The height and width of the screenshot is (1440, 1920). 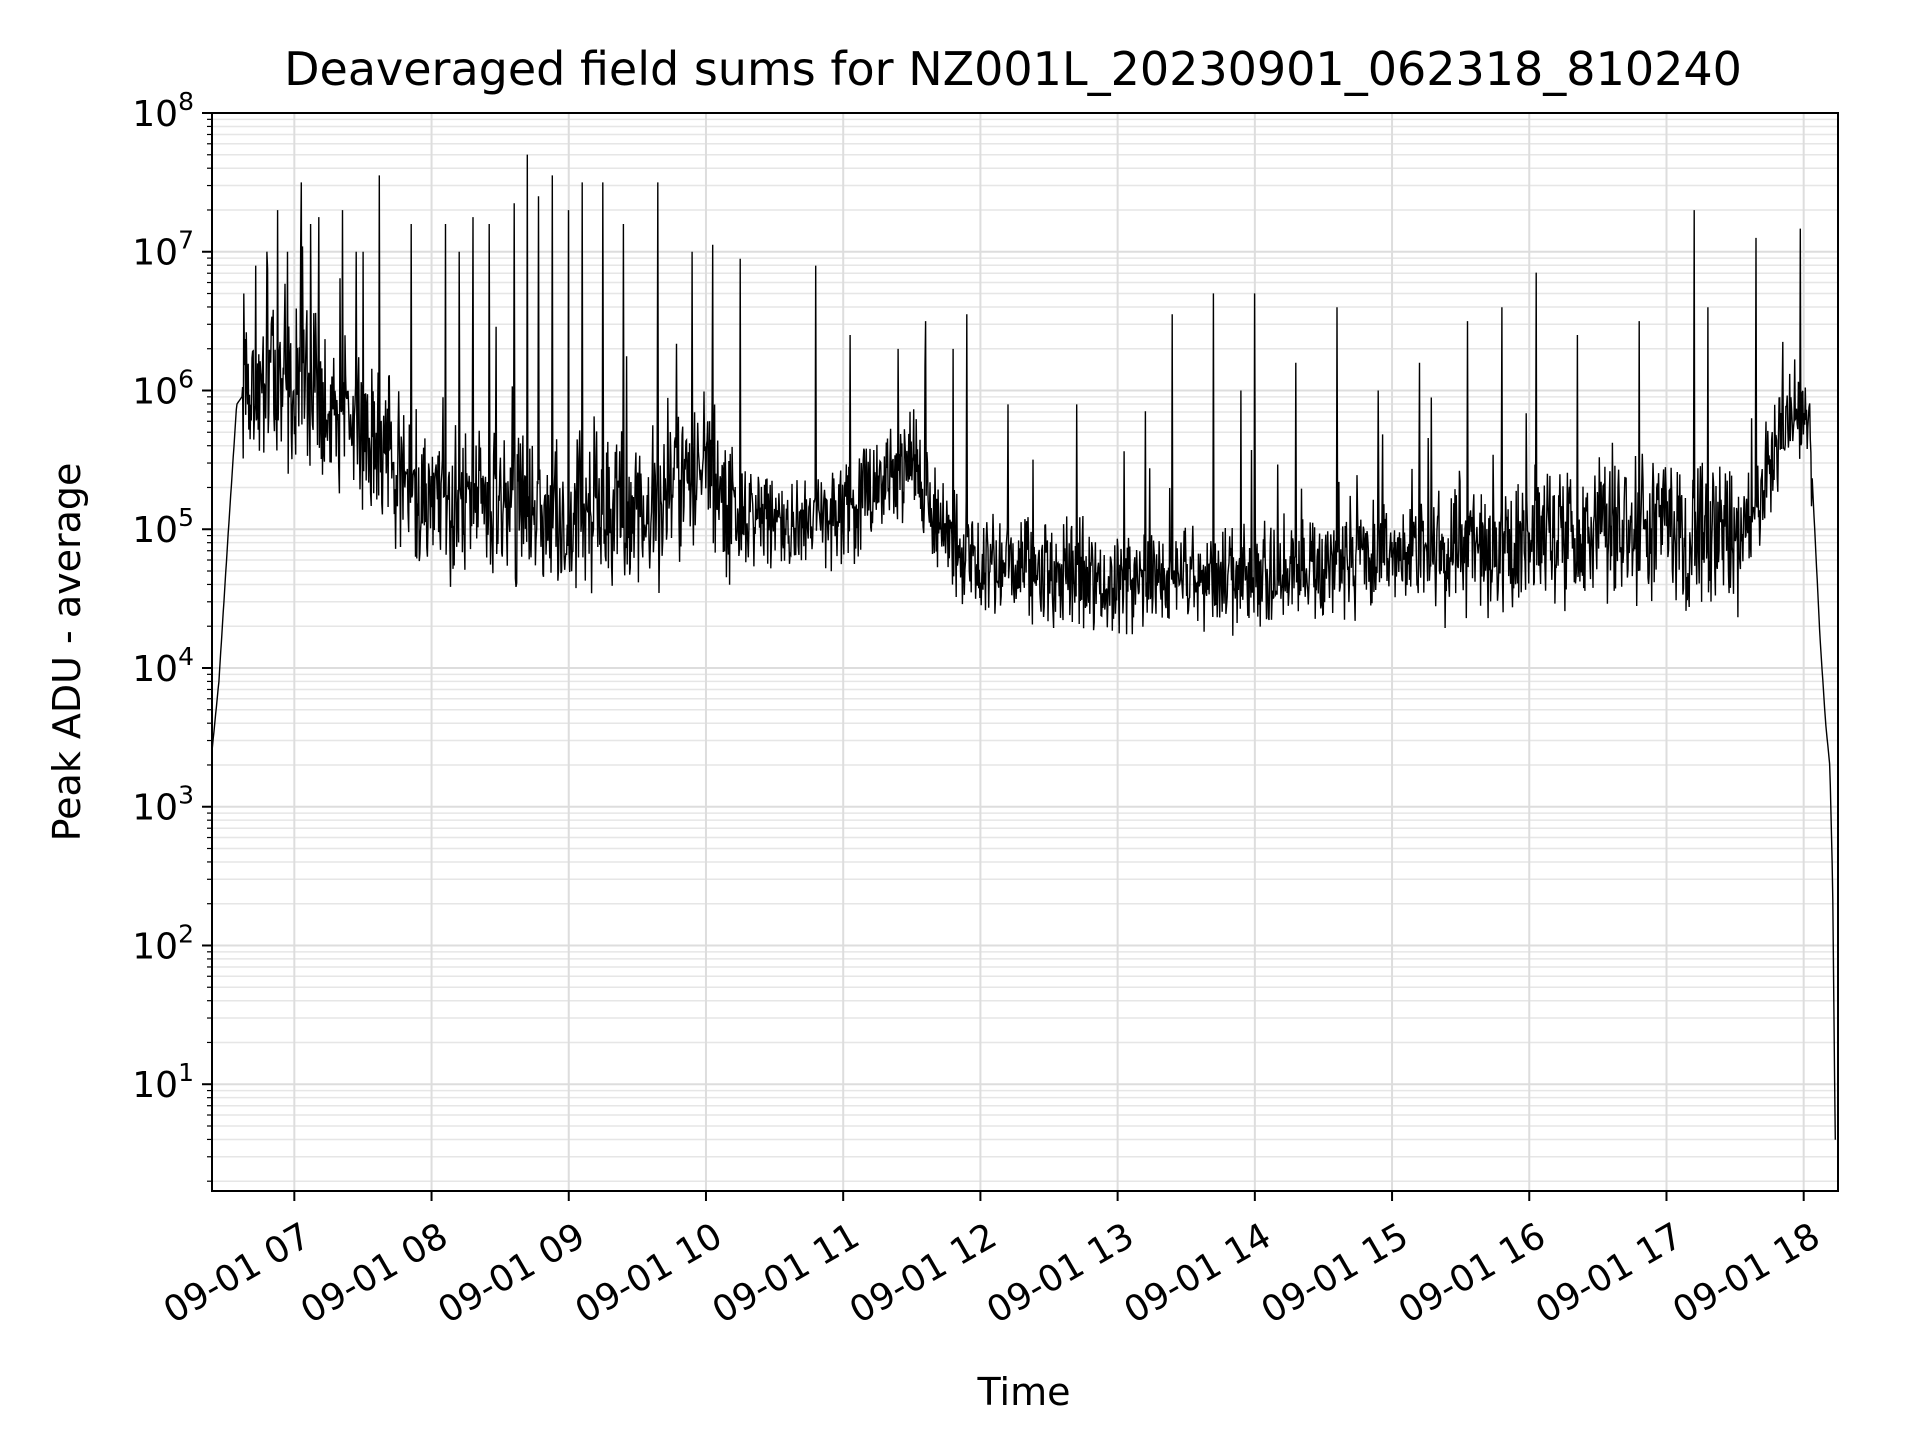 What do you see at coordinates (163, 388) in the screenshot?
I see `y-tick-label: 10⁶` at bounding box center [163, 388].